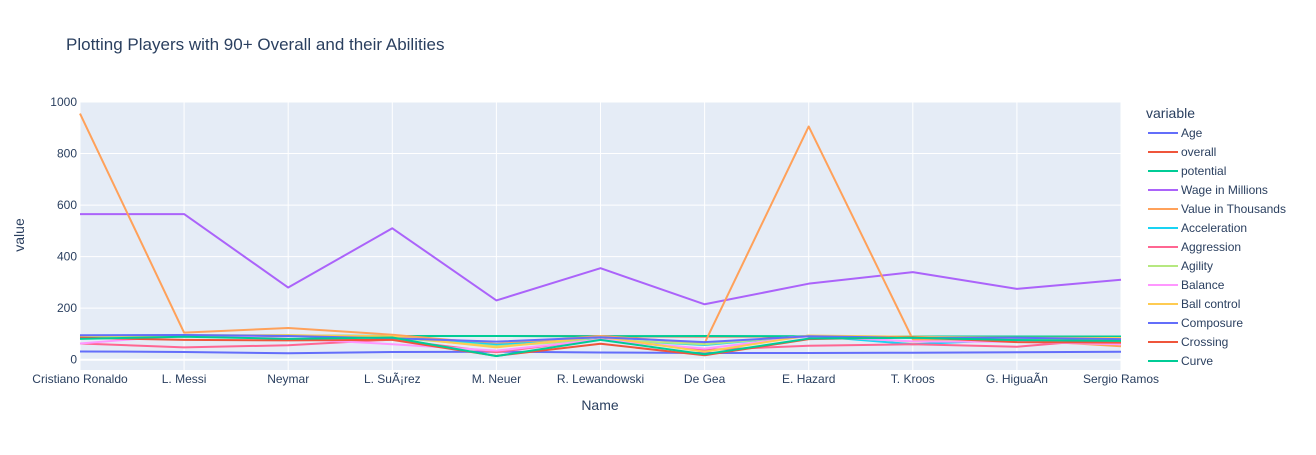  Describe the element at coordinates (913, 379) in the screenshot. I see `x-tick-label: T. Kroos` at that location.